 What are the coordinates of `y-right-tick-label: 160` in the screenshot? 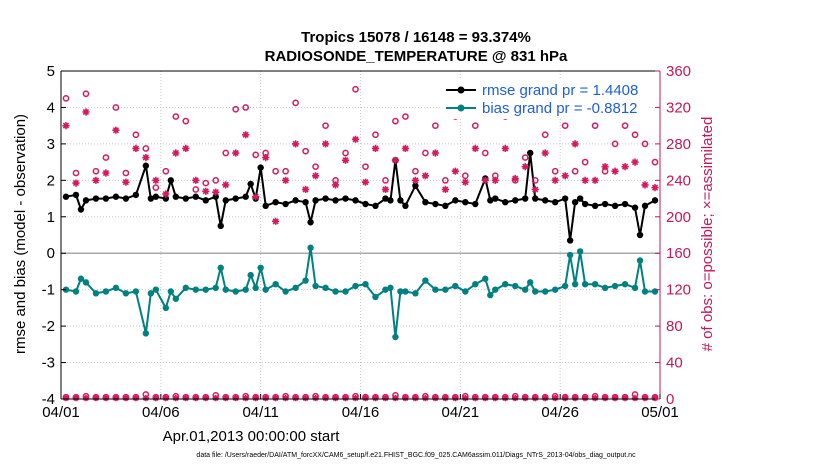 It's located at (678, 253).